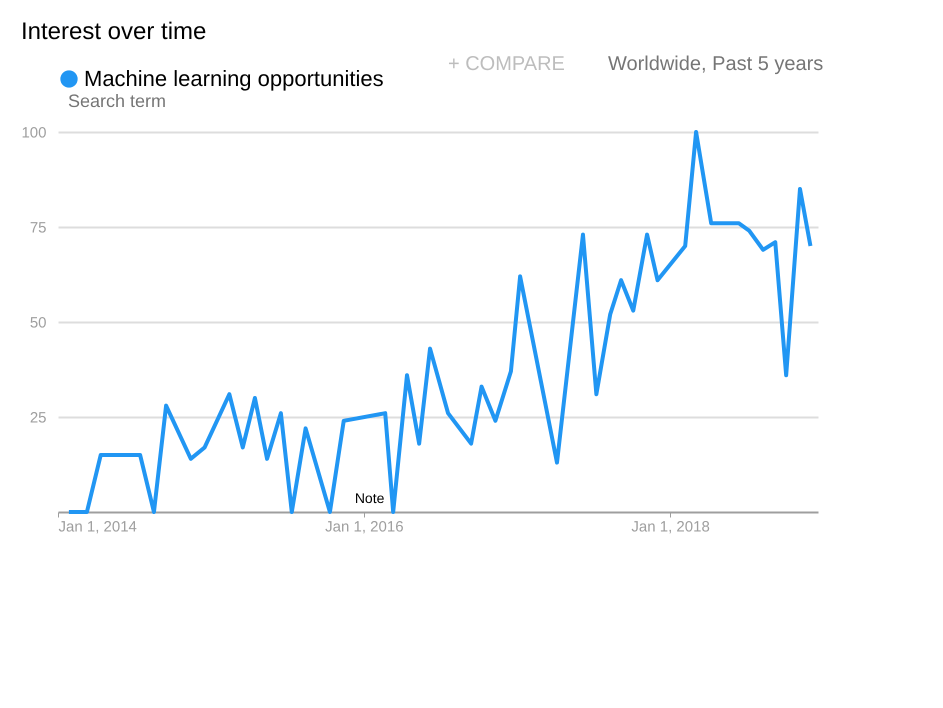  I want to click on chart-title: Interest over time, so click(113, 31).